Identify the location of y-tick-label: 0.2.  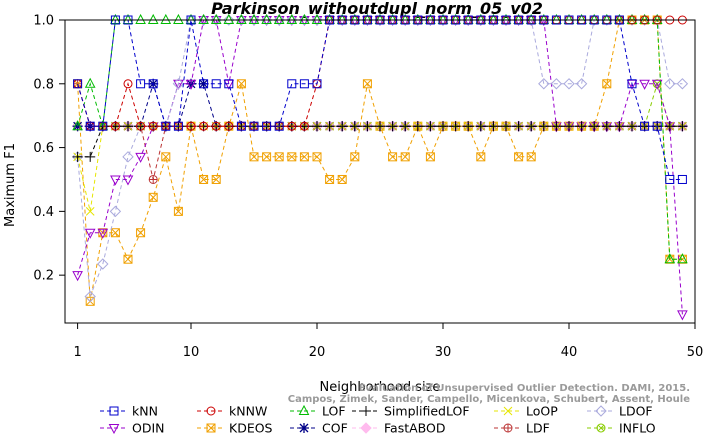
(43, 276).